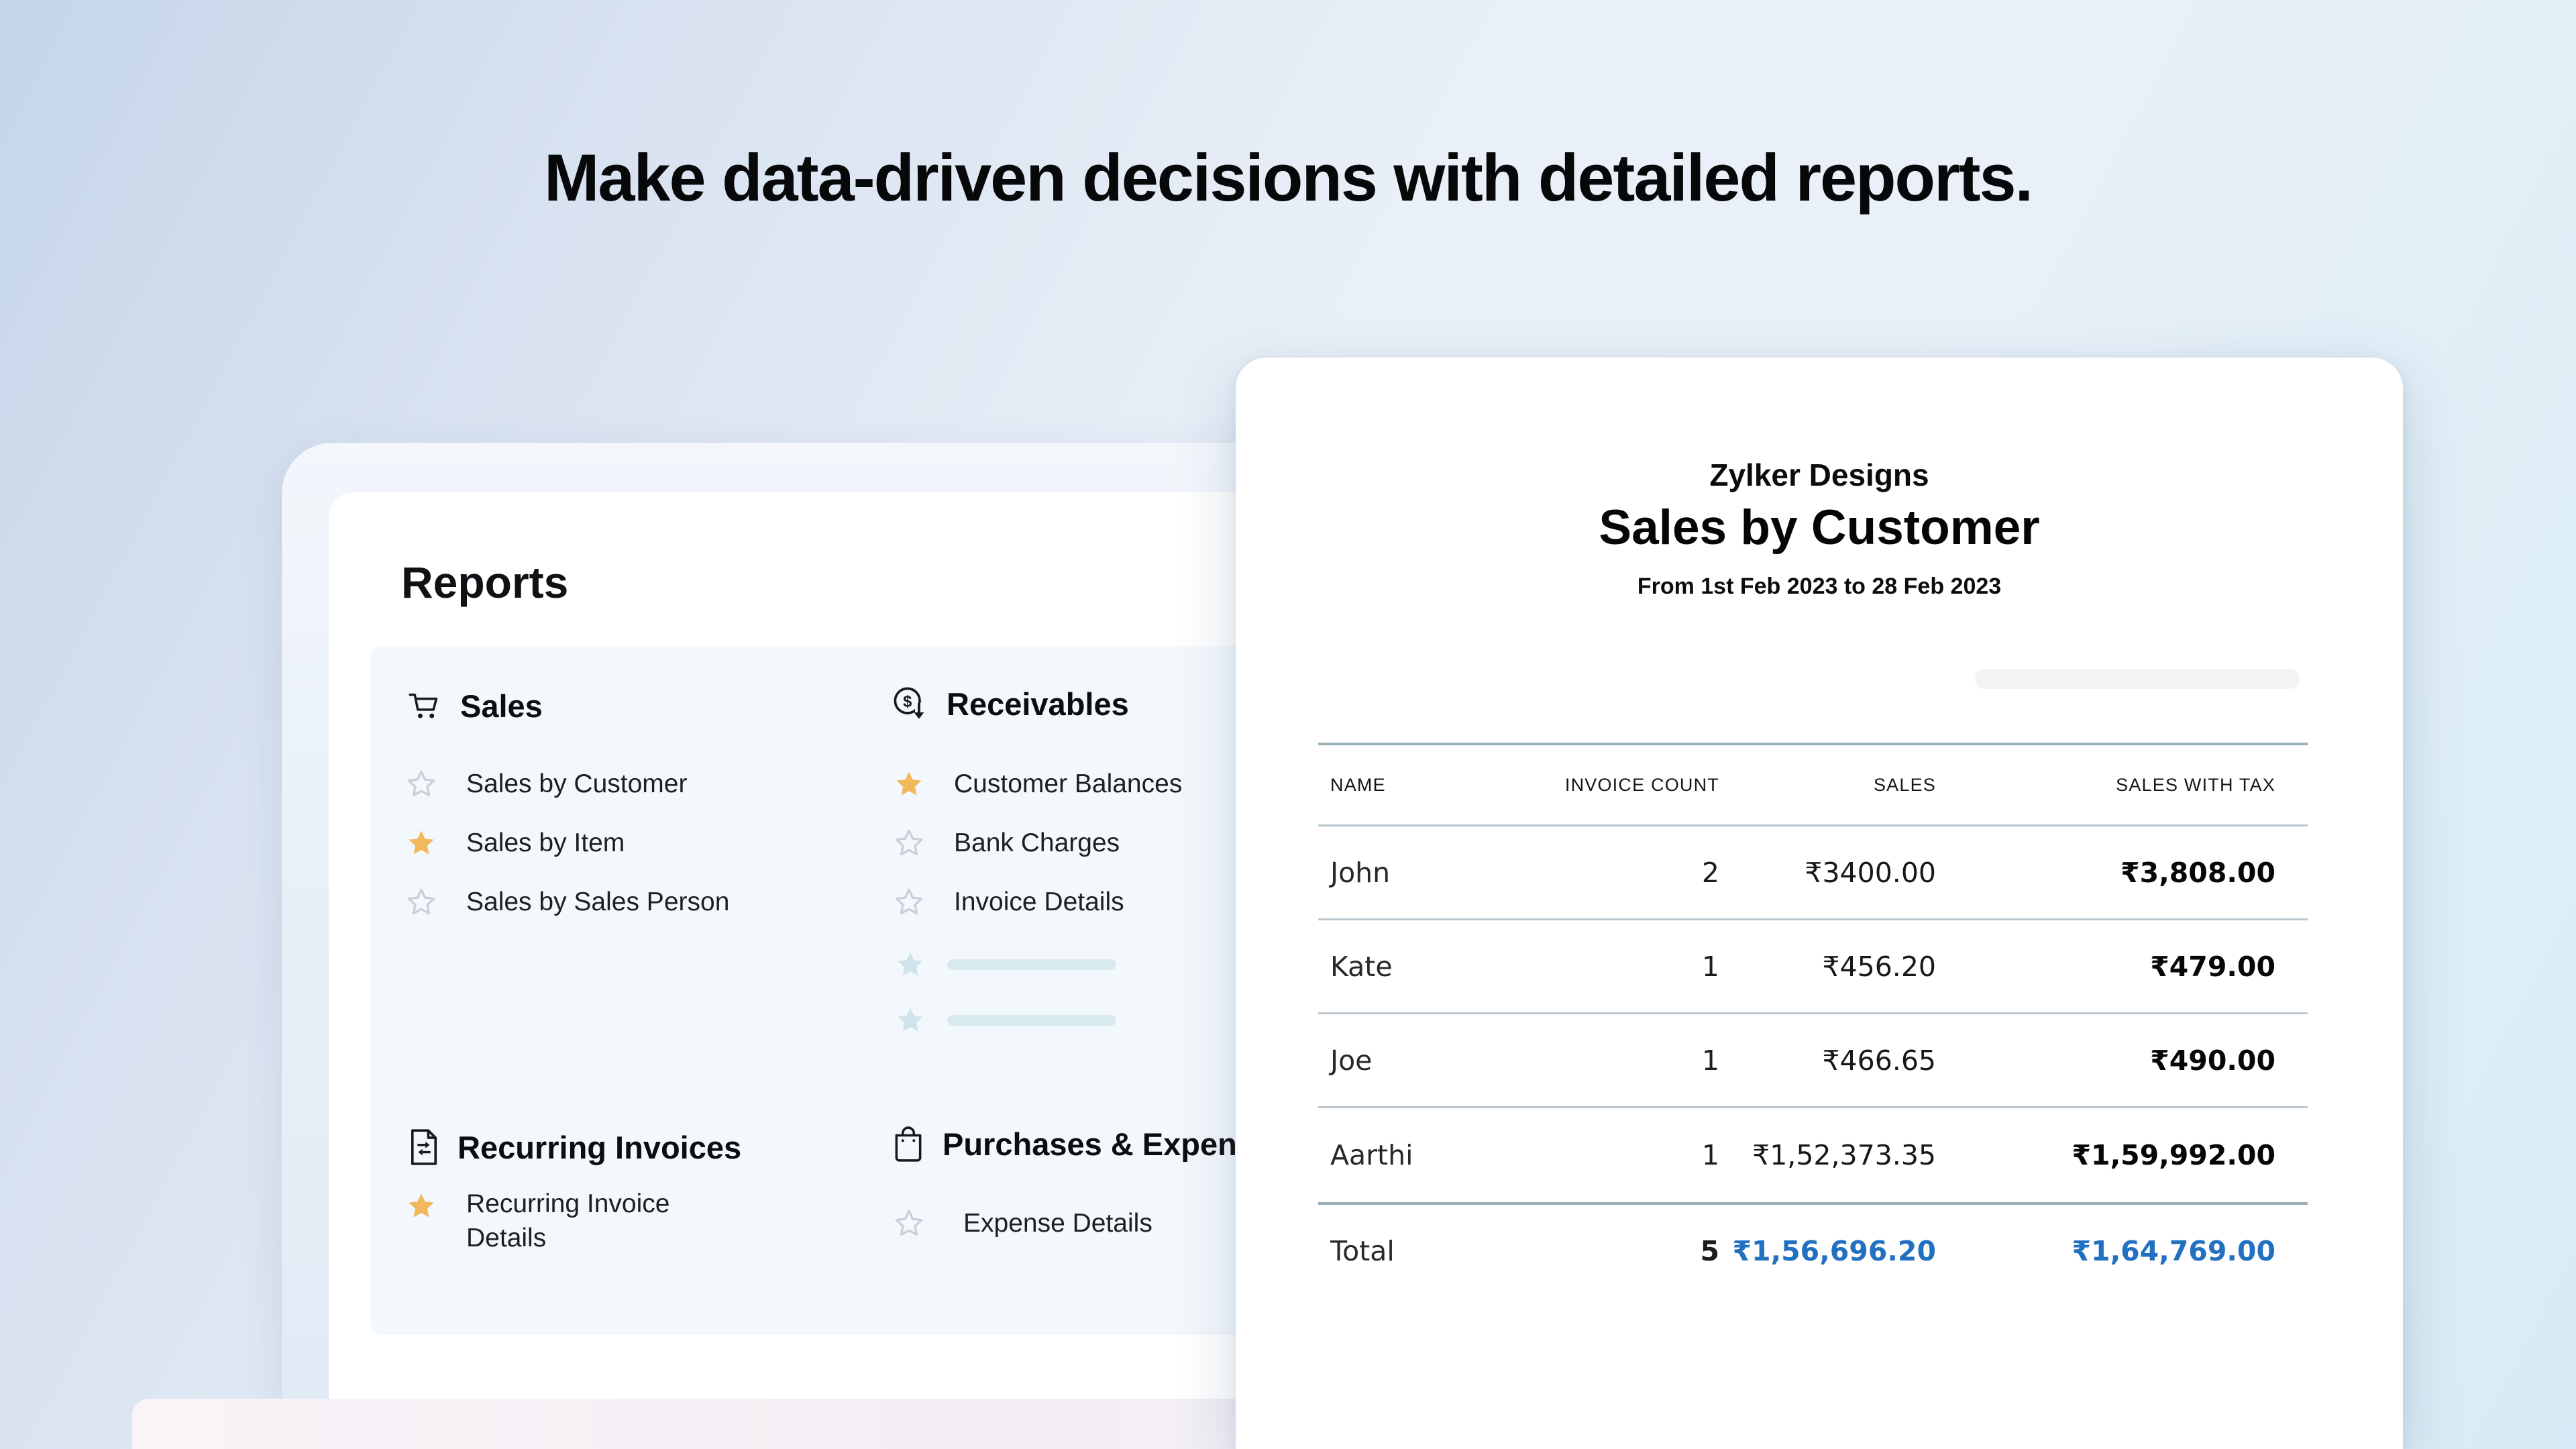  I want to click on shopping-bag-icon, so click(908, 1144).